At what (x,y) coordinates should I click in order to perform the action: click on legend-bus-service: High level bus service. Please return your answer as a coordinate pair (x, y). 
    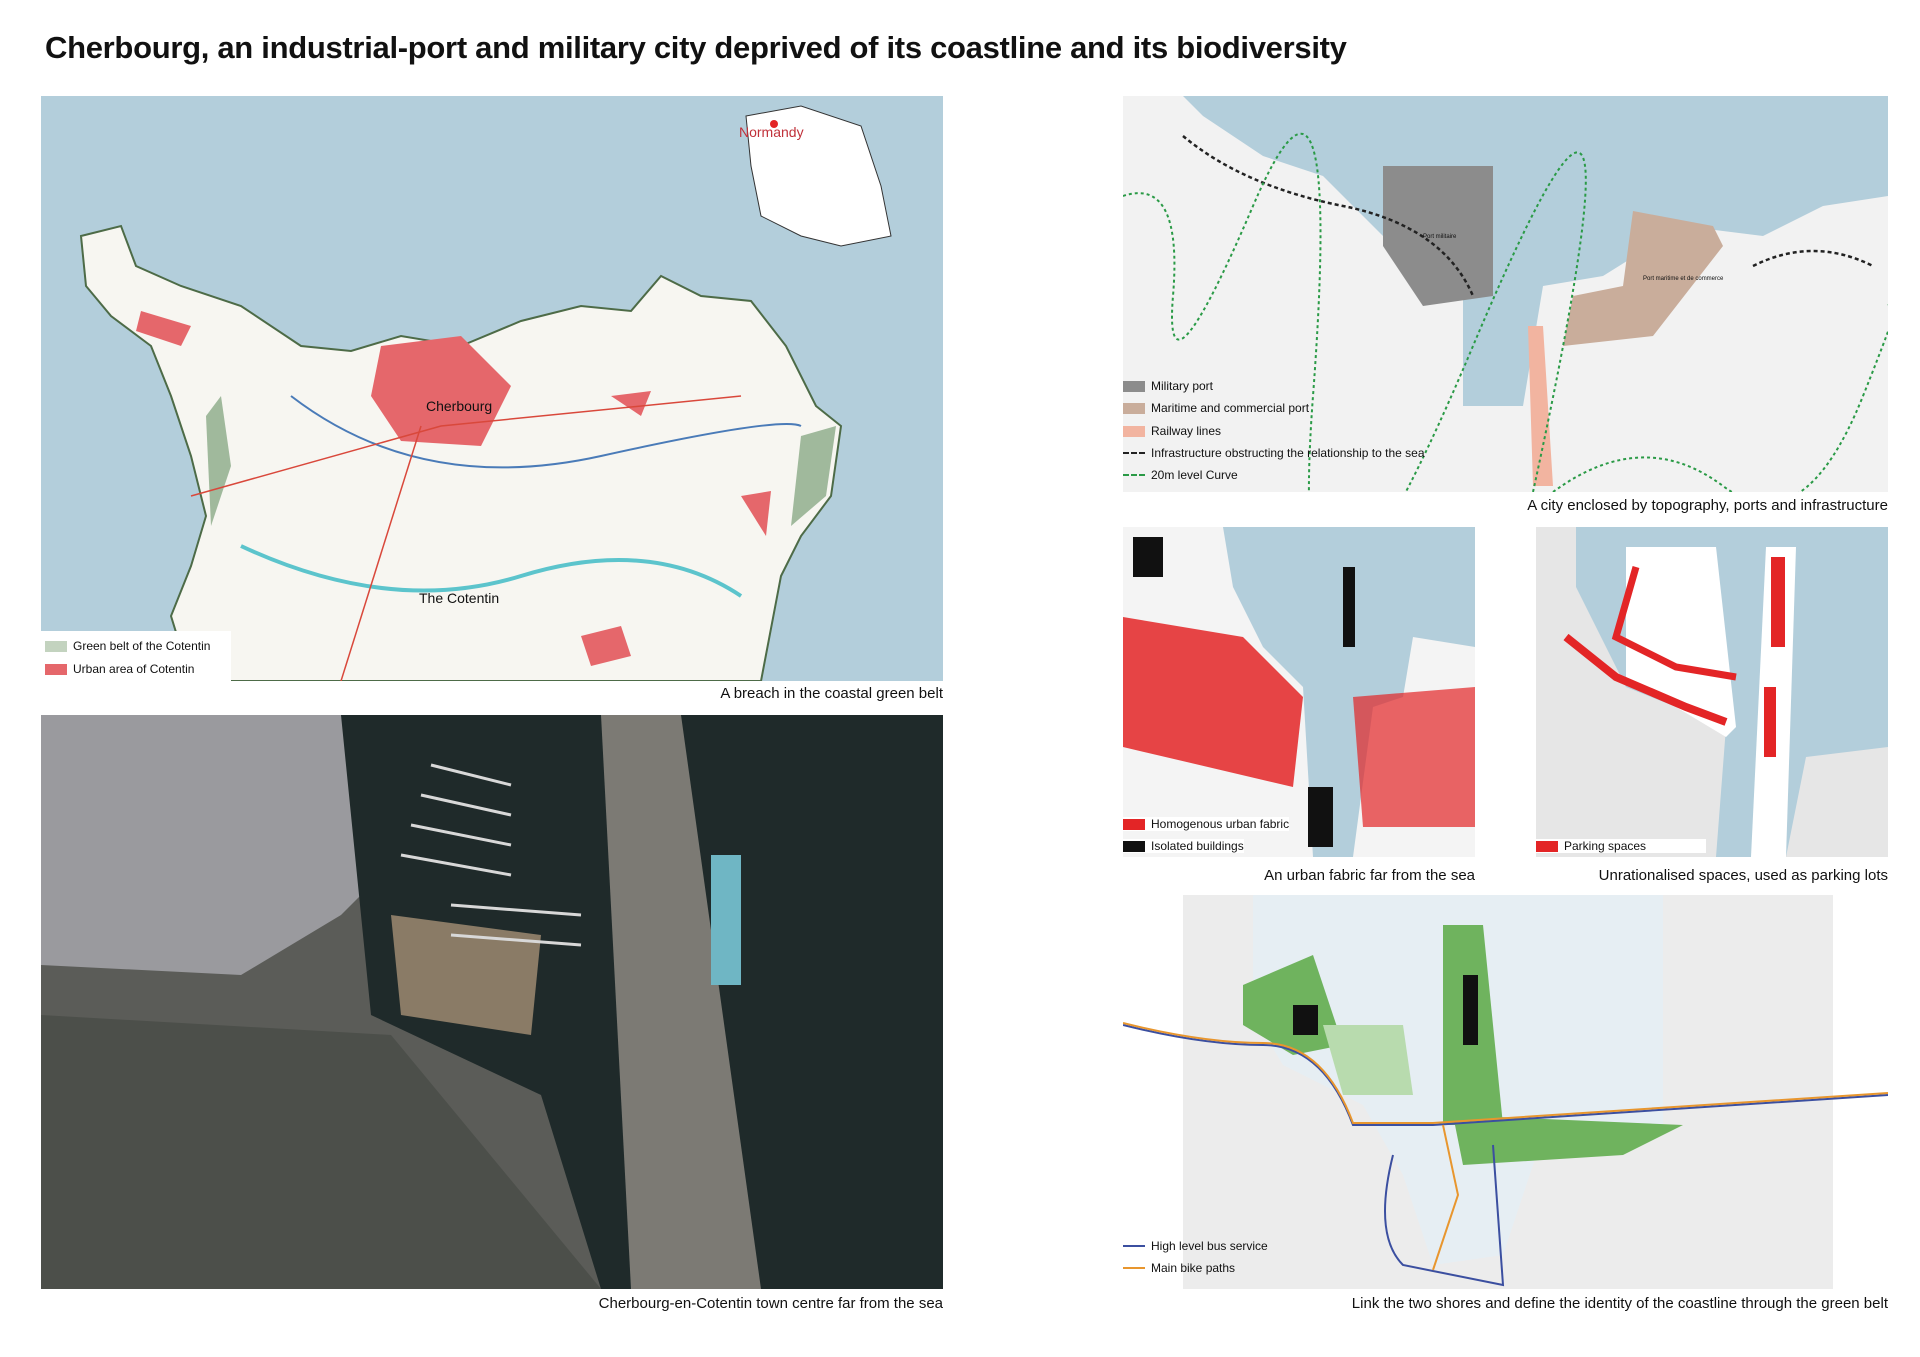
    Looking at the image, I should click on (1195, 1246).